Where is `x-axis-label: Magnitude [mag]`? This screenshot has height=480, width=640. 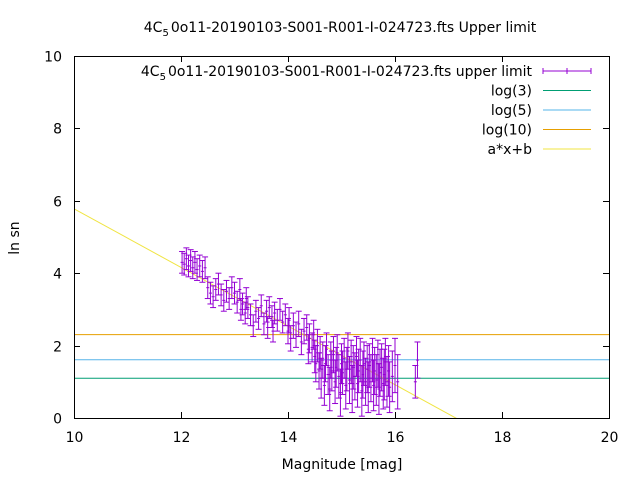
x-axis-label: Magnitude [mag] is located at coordinates (342, 465).